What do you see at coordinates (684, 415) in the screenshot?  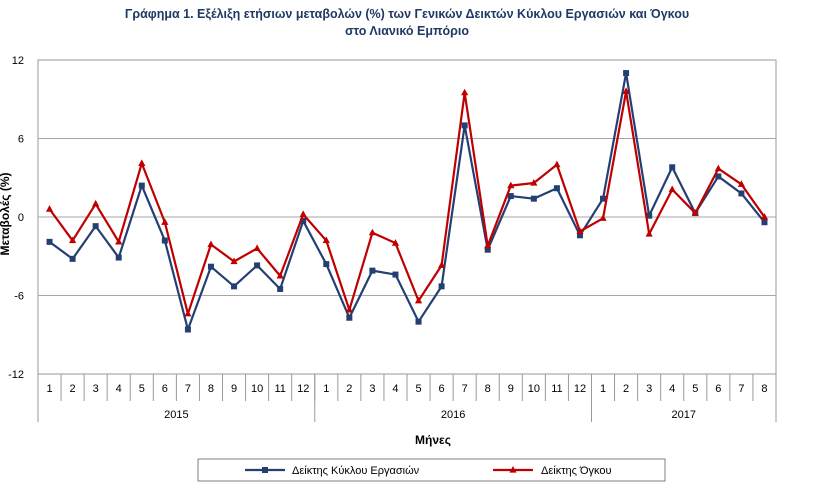 I see `year-label: 2017` at bounding box center [684, 415].